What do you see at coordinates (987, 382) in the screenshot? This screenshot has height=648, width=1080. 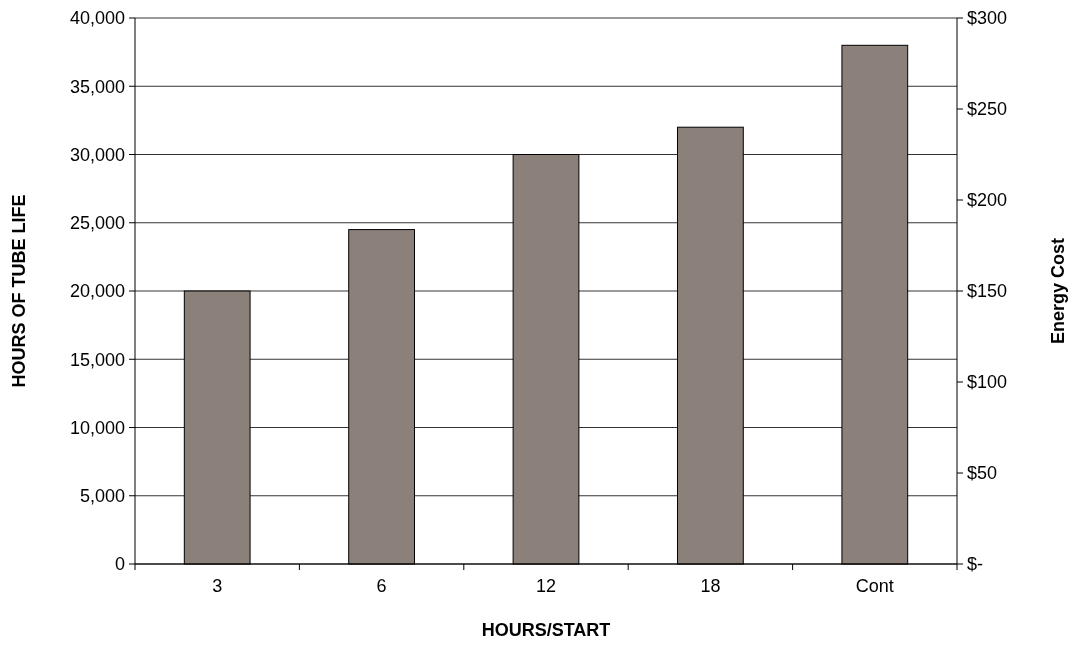 I see `y2-tick-label: $100` at bounding box center [987, 382].